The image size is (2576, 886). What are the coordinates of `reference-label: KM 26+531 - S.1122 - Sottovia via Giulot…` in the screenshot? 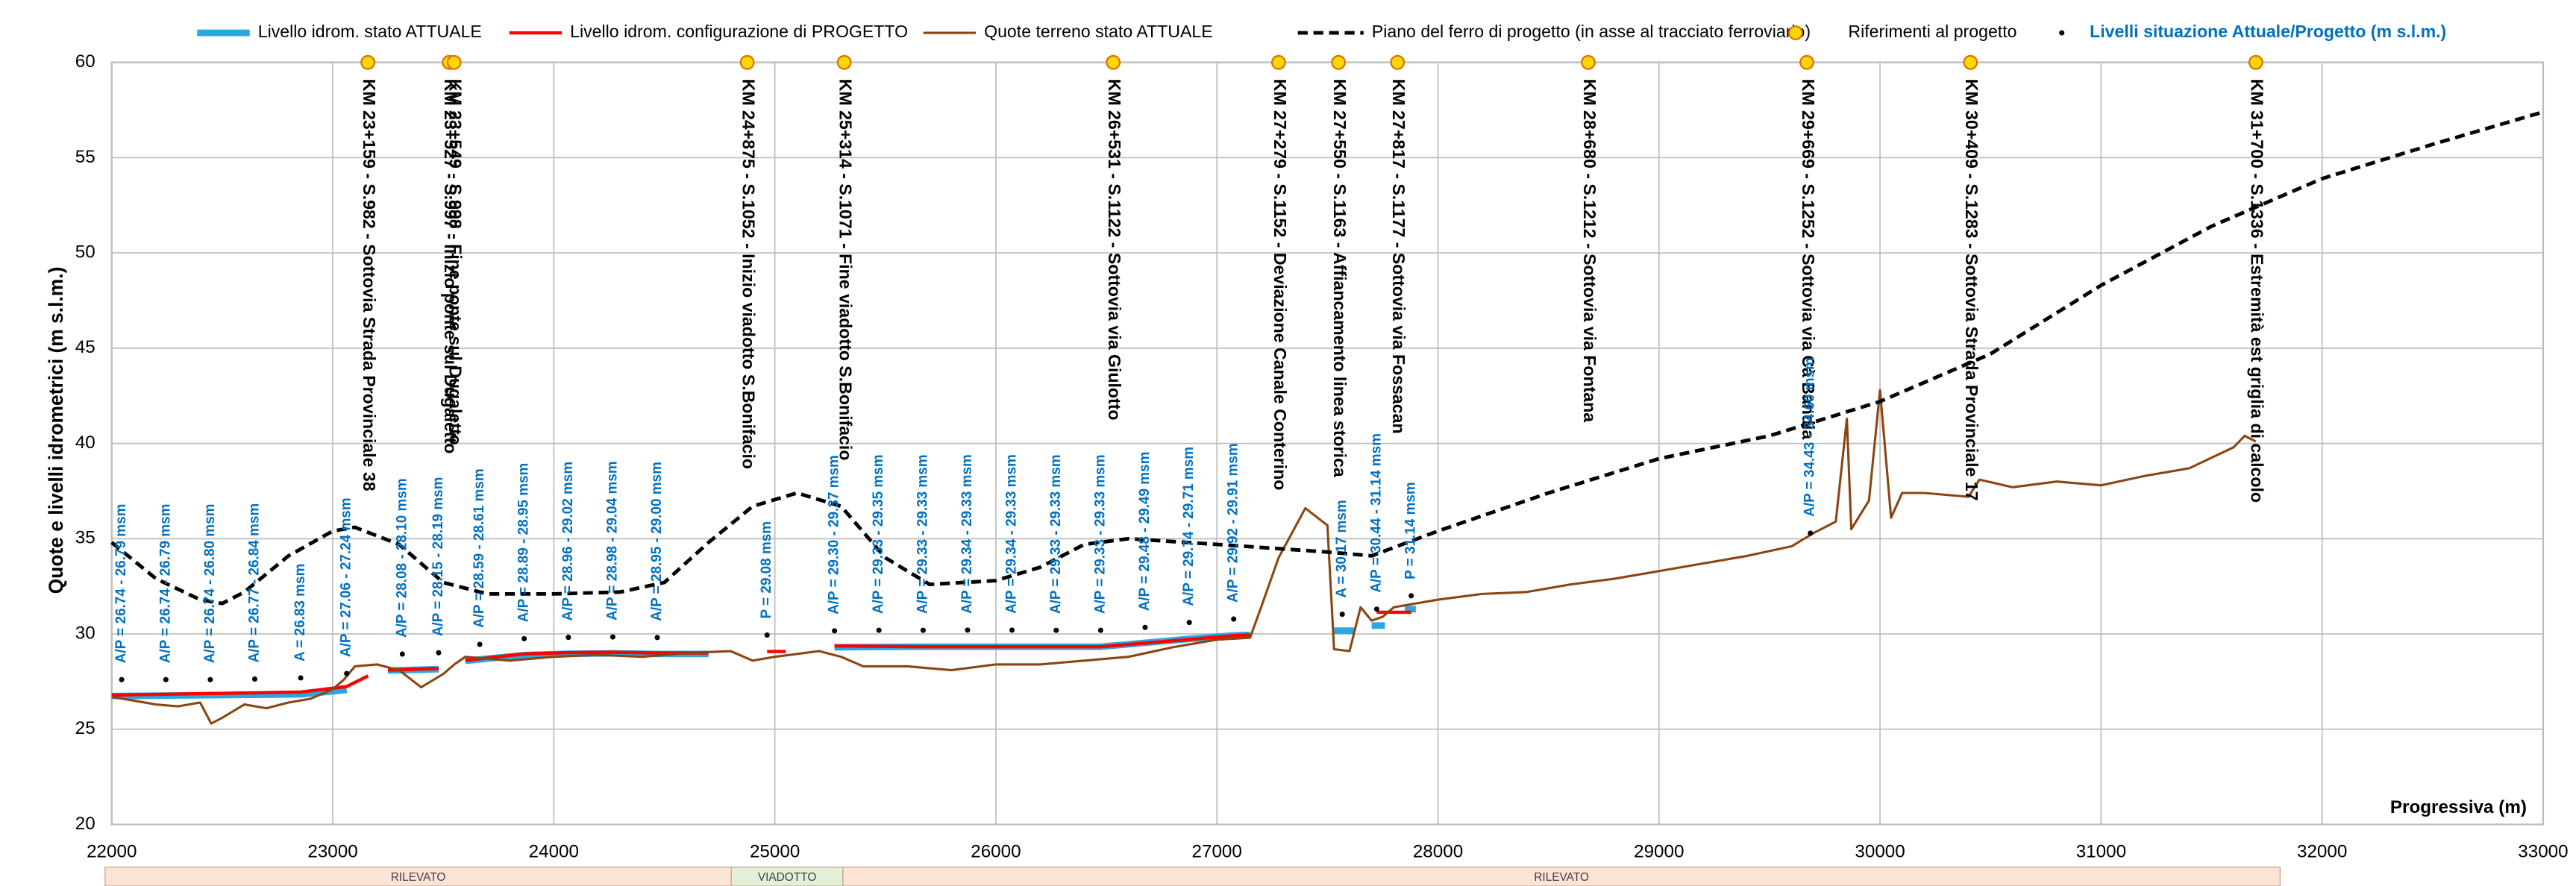 It's located at (1114, 250).